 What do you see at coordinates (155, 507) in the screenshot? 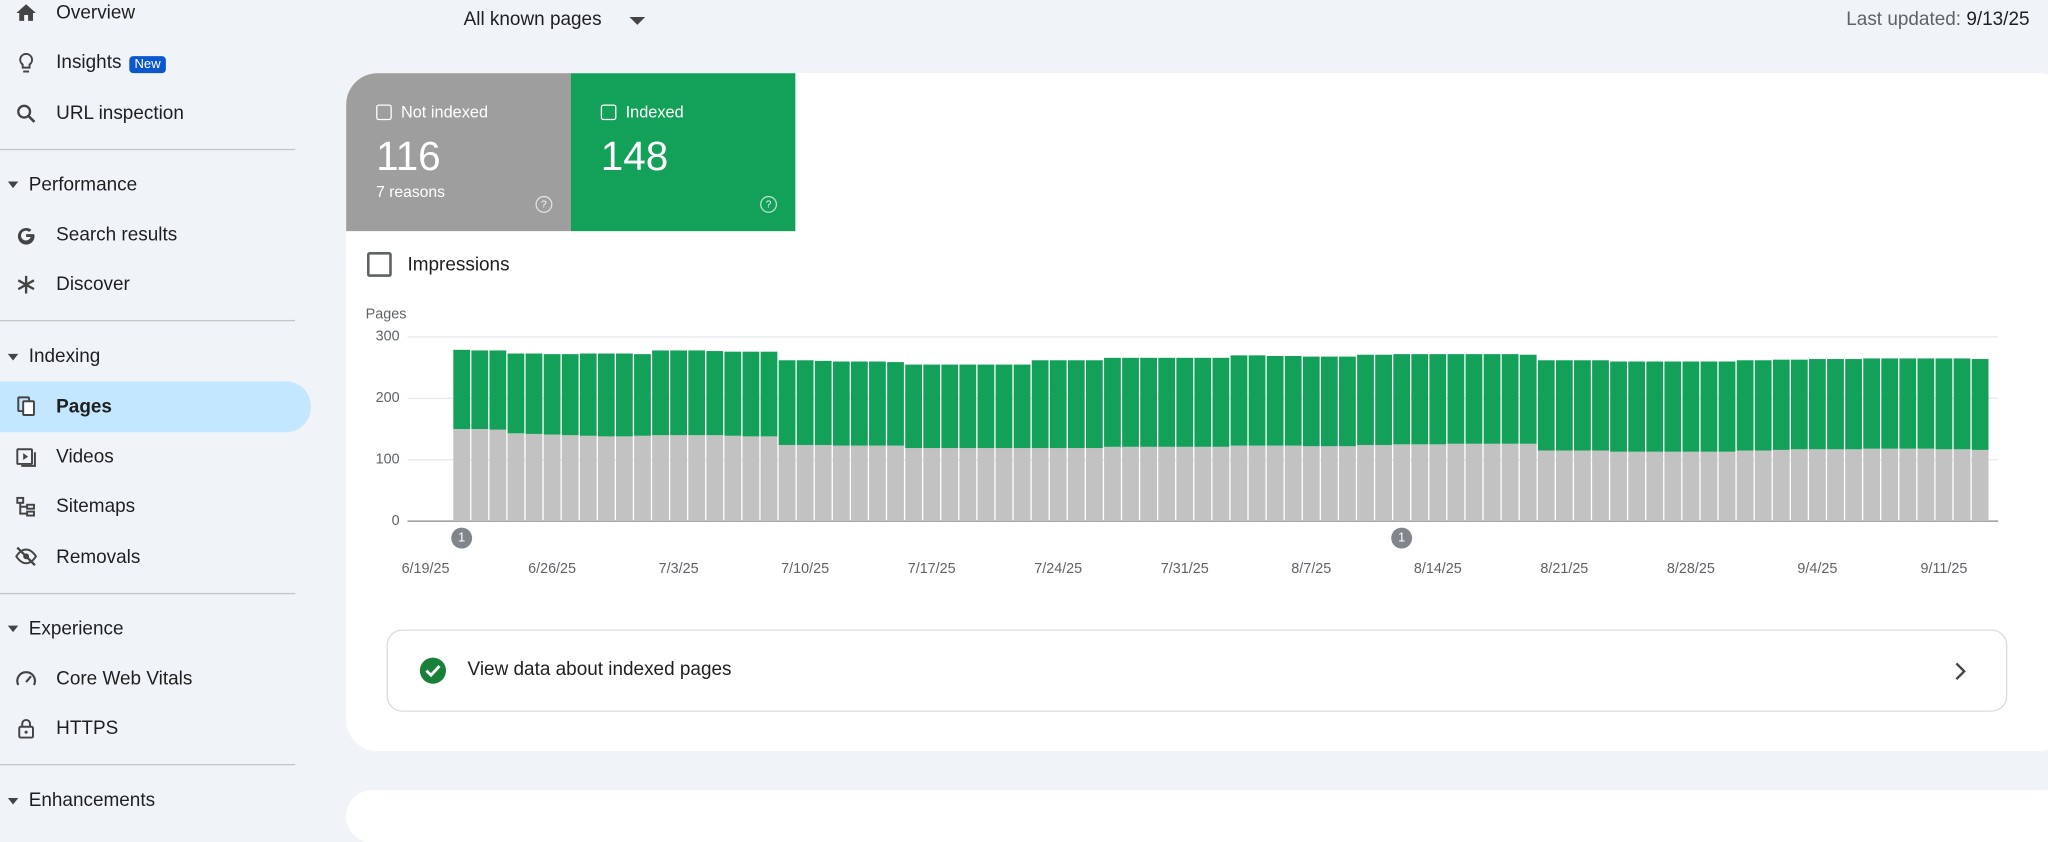
I see `nav-item: Sitemaps` at bounding box center [155, 507].